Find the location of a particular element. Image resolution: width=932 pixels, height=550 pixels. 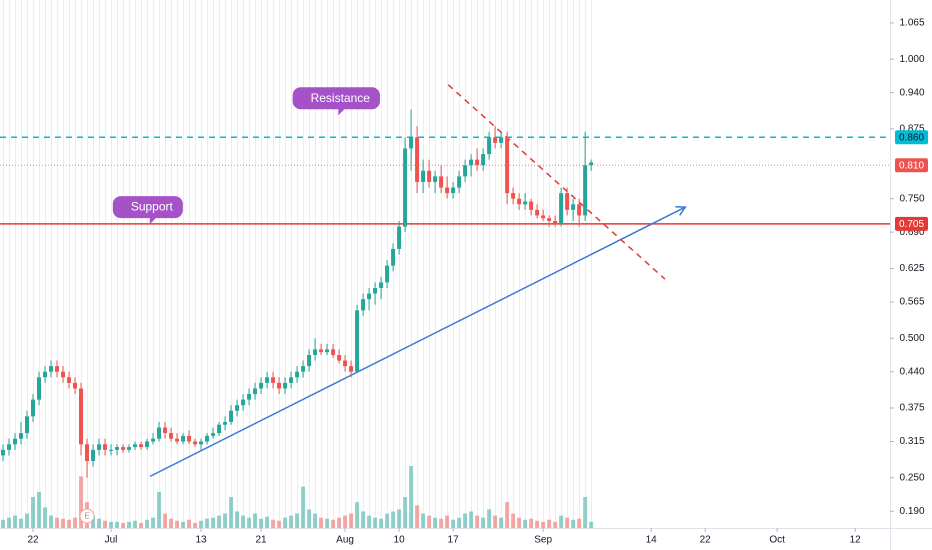

x-tick-label: Sep is located at coordinates (543, 540).